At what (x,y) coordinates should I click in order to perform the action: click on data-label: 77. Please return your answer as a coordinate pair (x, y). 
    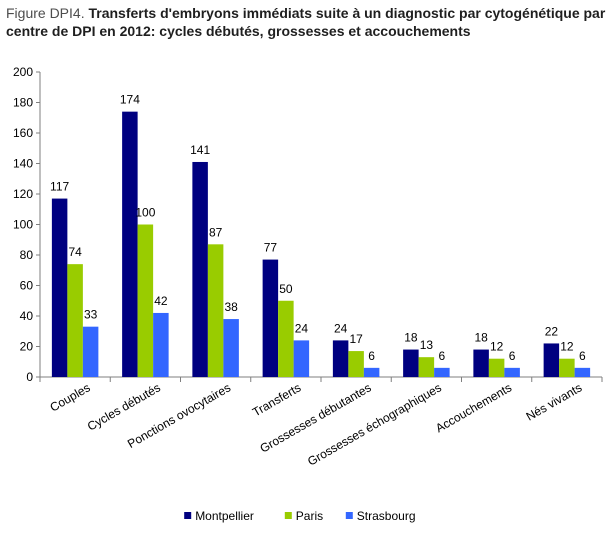
    Looking at the image, I should click on (271, 248).